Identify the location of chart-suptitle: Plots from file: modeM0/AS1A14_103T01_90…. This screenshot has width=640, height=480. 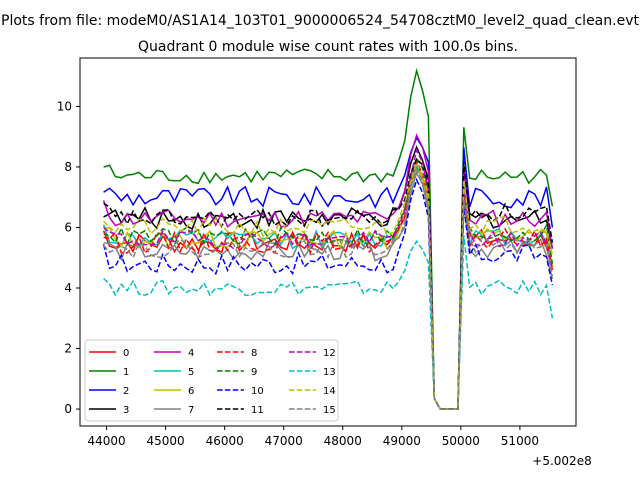
(320, 21).